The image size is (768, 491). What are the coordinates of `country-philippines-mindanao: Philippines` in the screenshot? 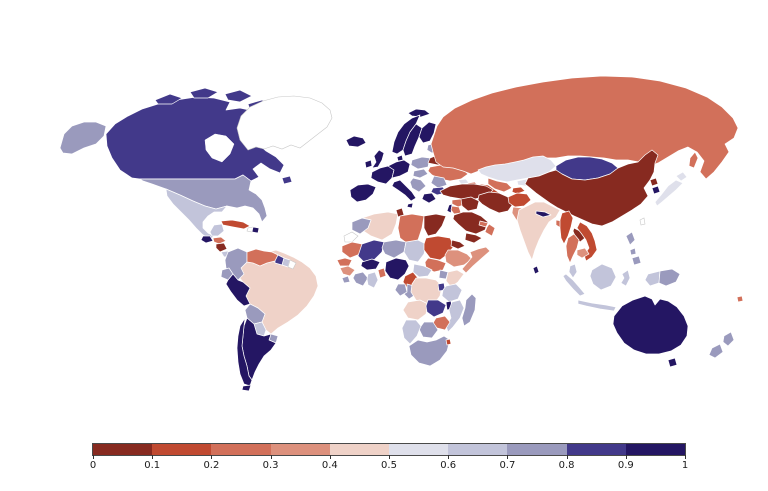 It's located at (636, 260).